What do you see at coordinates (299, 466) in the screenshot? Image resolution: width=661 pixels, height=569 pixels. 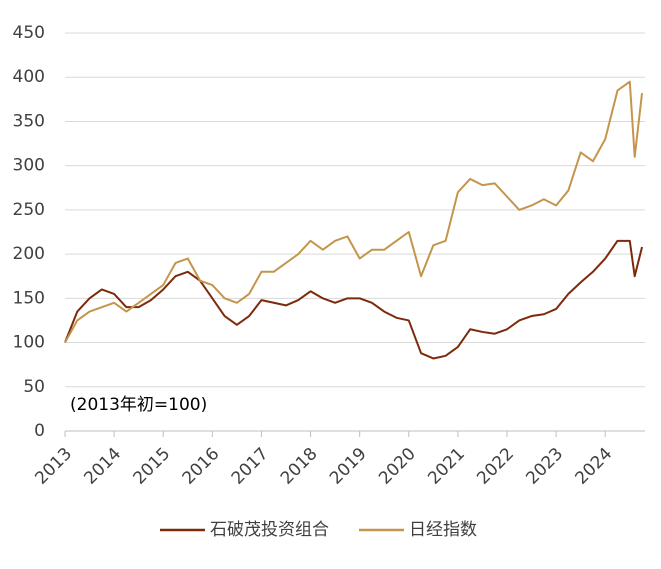 I see `x-tick-label: 2018` at bounding box center [299, 466].